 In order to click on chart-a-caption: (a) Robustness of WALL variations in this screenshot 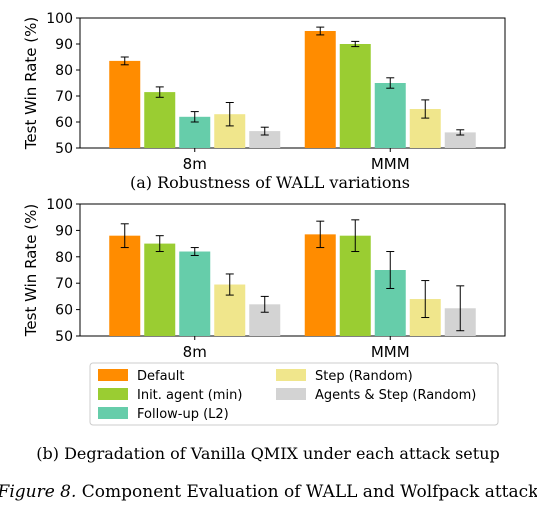, I will do `click(270, 182)`.